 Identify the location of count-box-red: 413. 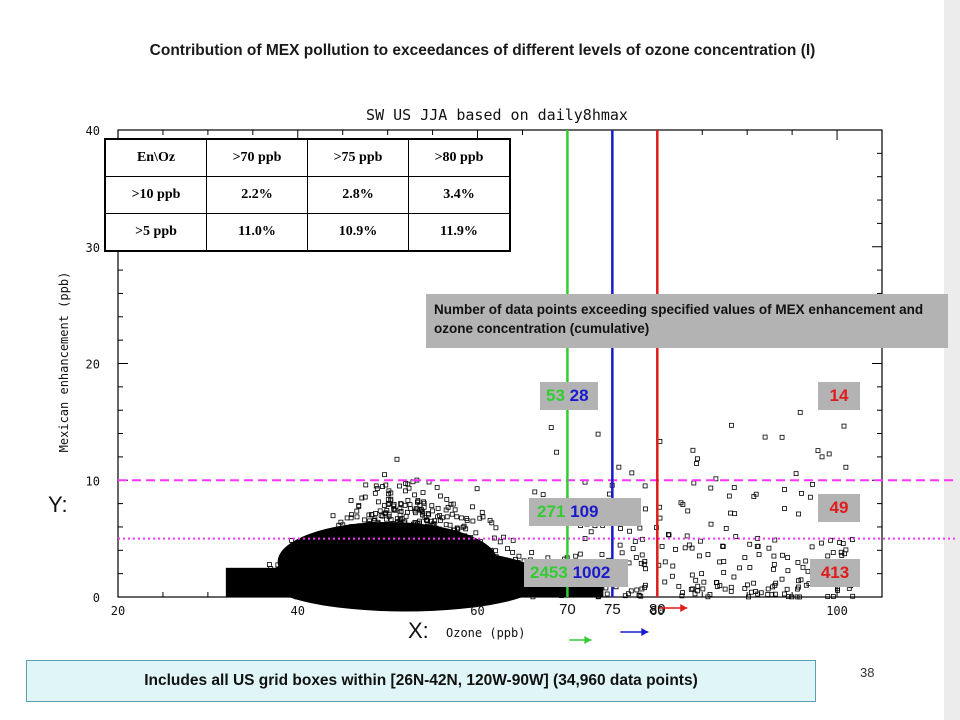
(835, 573).